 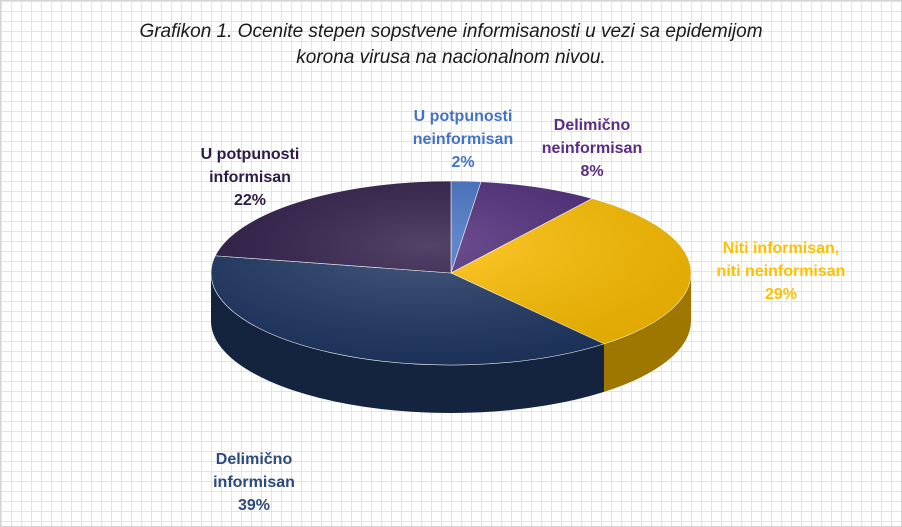 I want to click on slice-percent: 29%, so click(x=781, y=294).